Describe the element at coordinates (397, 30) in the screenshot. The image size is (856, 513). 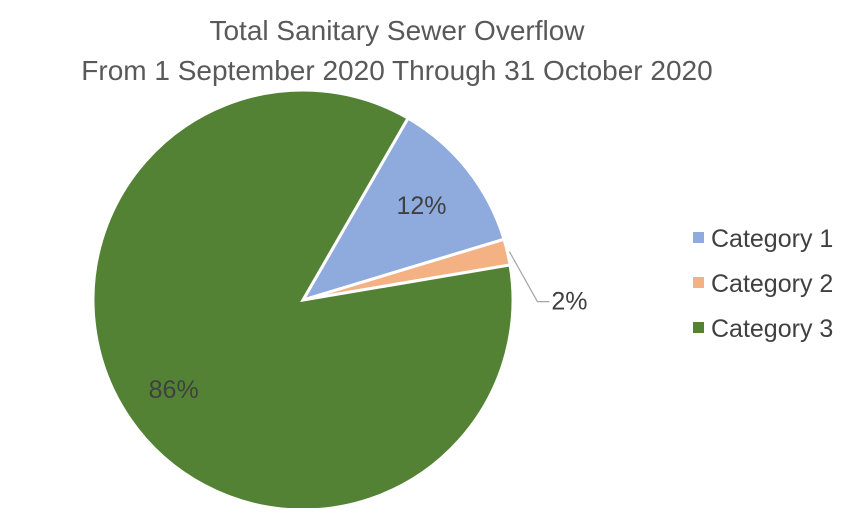
I see `chart-title-line-1: Total Sanitary Sewer Overflow` at that location.